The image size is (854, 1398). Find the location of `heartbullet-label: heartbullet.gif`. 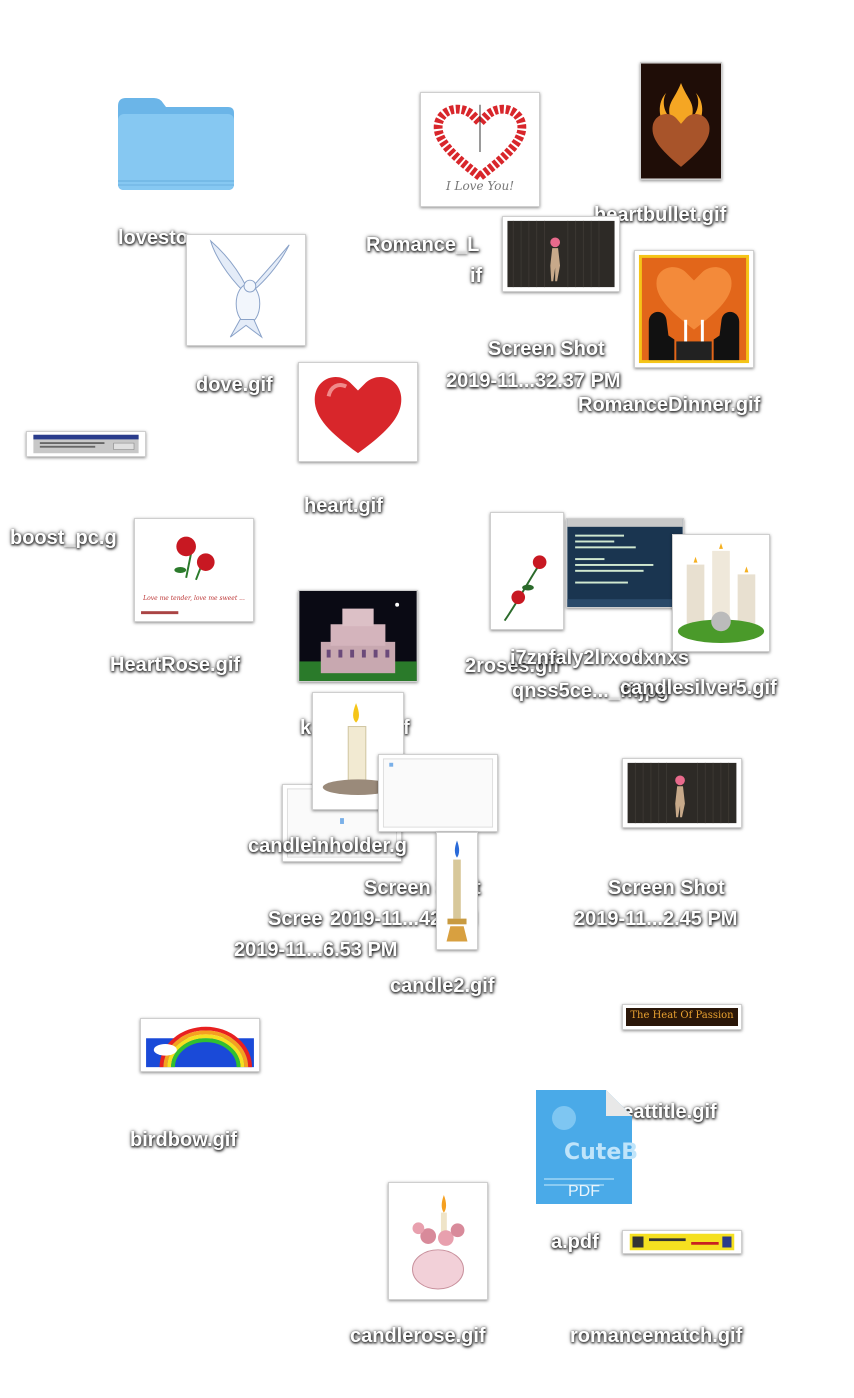

heartbullet-label: heartbullet.gif is located at coordinates (660, 215).